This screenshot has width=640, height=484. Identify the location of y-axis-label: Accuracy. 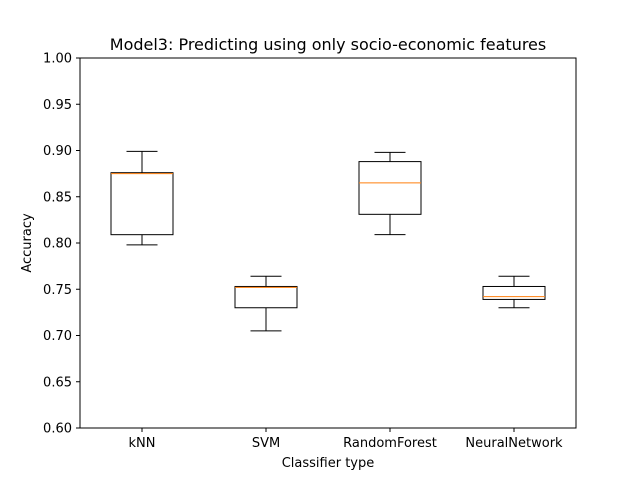
(27, 243).